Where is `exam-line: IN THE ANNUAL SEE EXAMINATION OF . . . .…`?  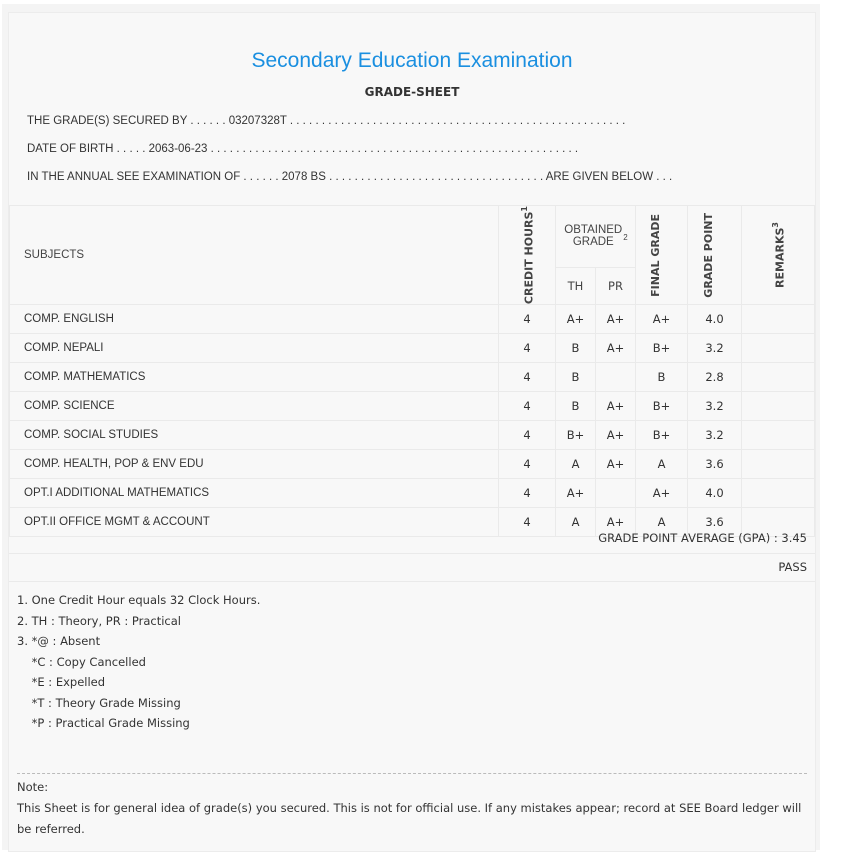 exam-line: IN THE ANNUAL SEE EXAMINATION OF . . . .… is located at coordinates (350, 177).